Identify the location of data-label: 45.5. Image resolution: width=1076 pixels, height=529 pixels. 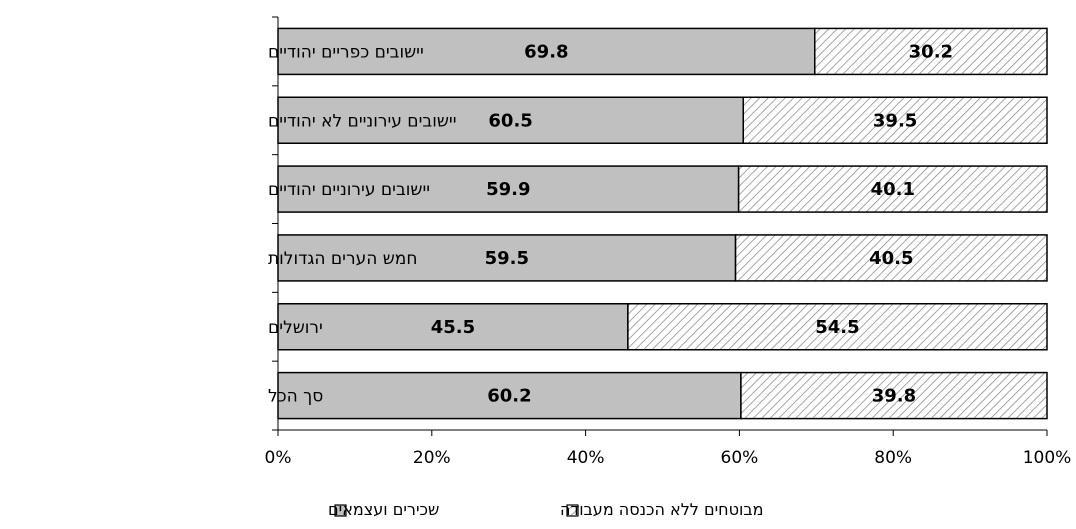
(453, 327).